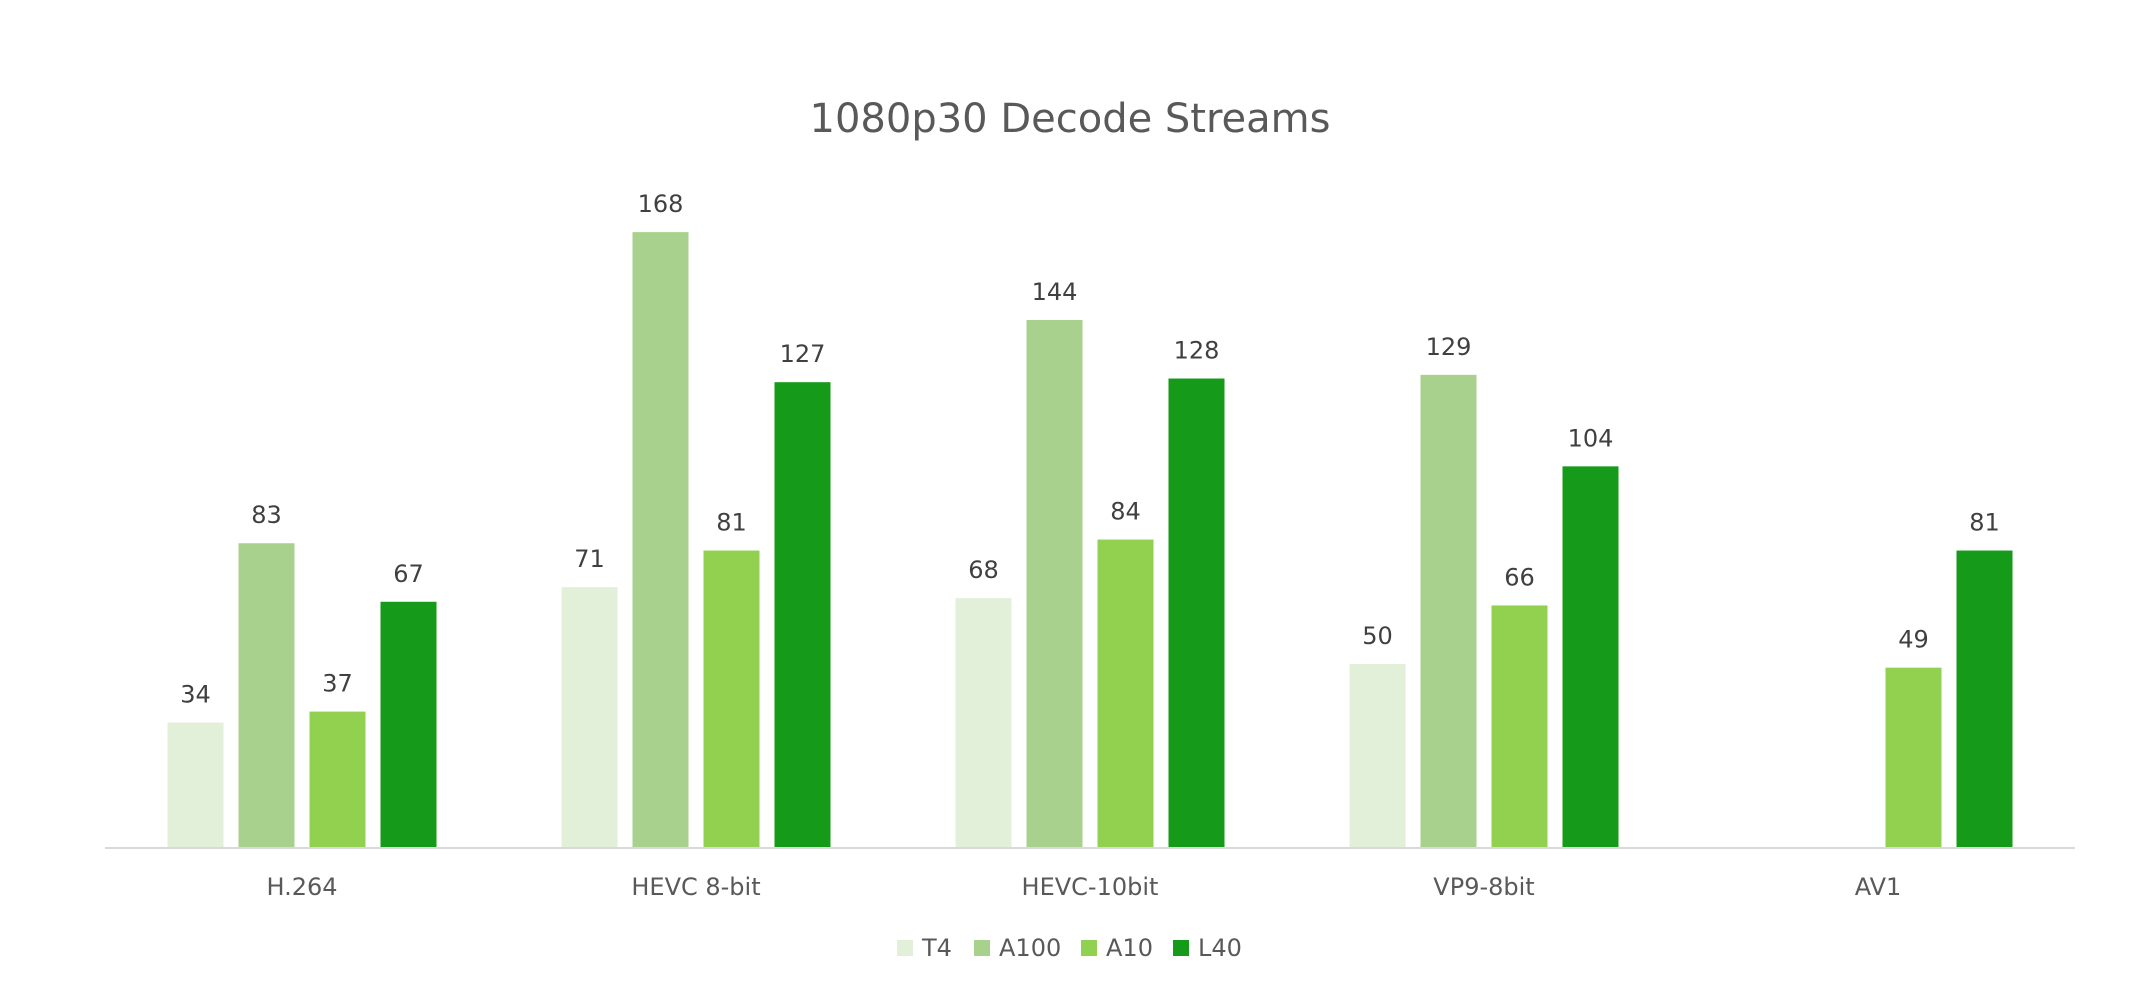 Image resolution: width=2140 pixels, height=1008 pixels. What do you see at coordinates (1070, 119) in the screenshot?
I see `chart-title: 1080p30 Decode Streams` at bounding box center [1070, 119].